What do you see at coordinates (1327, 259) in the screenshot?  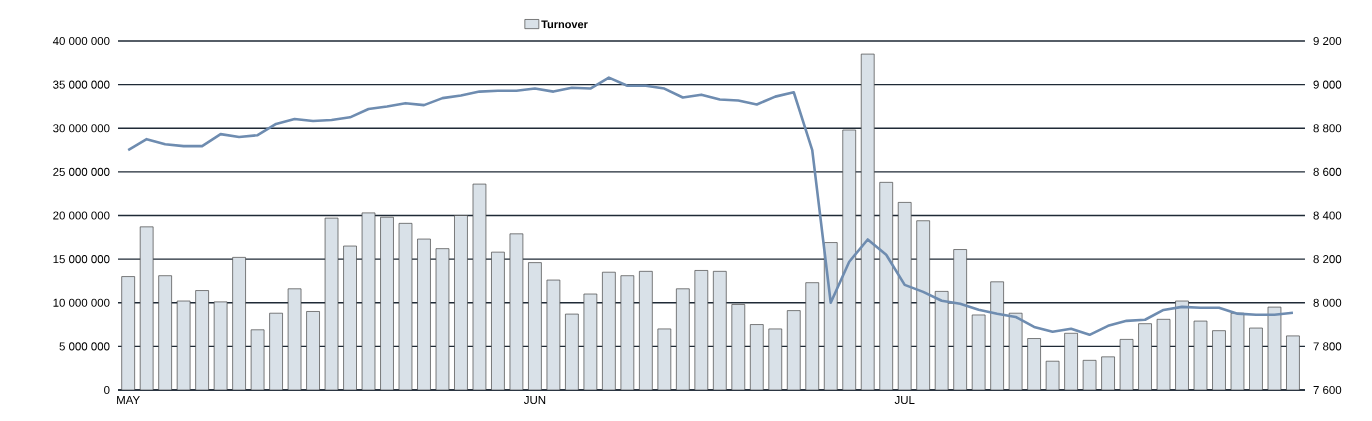 I see `y2-tick-label: 8 200` at bounding box center [1327, 259].